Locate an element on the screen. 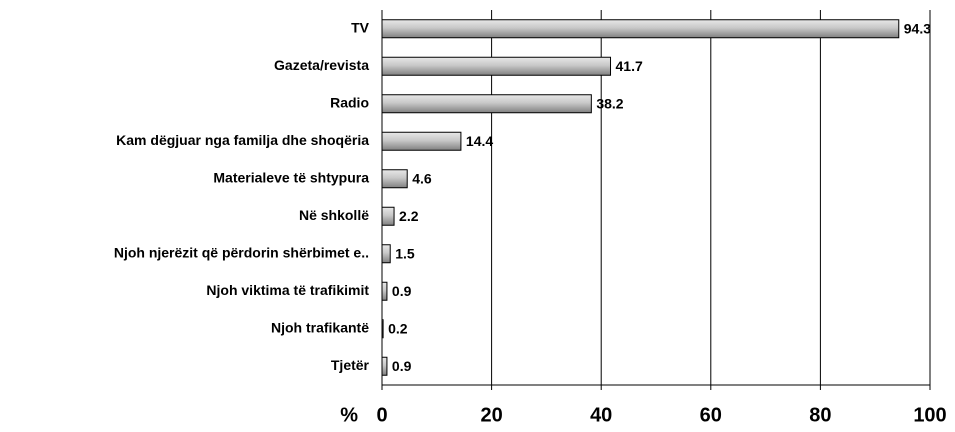 This screenshot has width=955, height=432. y-tick-label: TV is located at coordinates (360, 27).